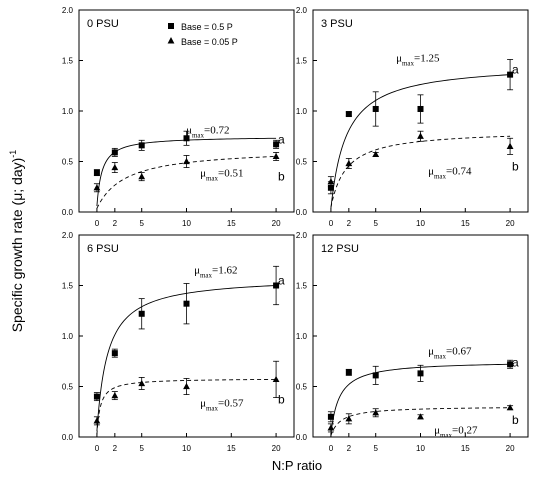 This screenshot has height=486, width=550. What do you see at coordinates (297, 465) in the screenshot?
I see `x-axis-title: N:P ratio` at bounding box center [297, 465].